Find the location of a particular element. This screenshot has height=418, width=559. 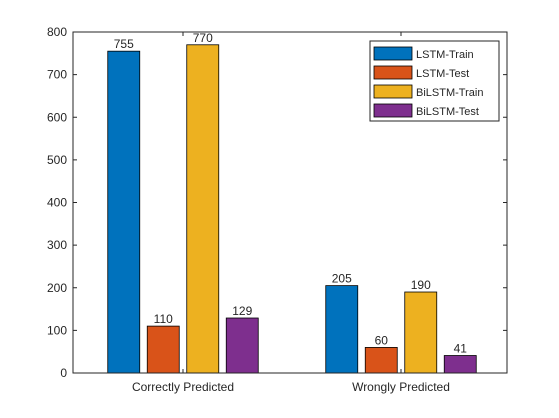

legend-swatch-lstm-test is located at coordinates (393, 72).